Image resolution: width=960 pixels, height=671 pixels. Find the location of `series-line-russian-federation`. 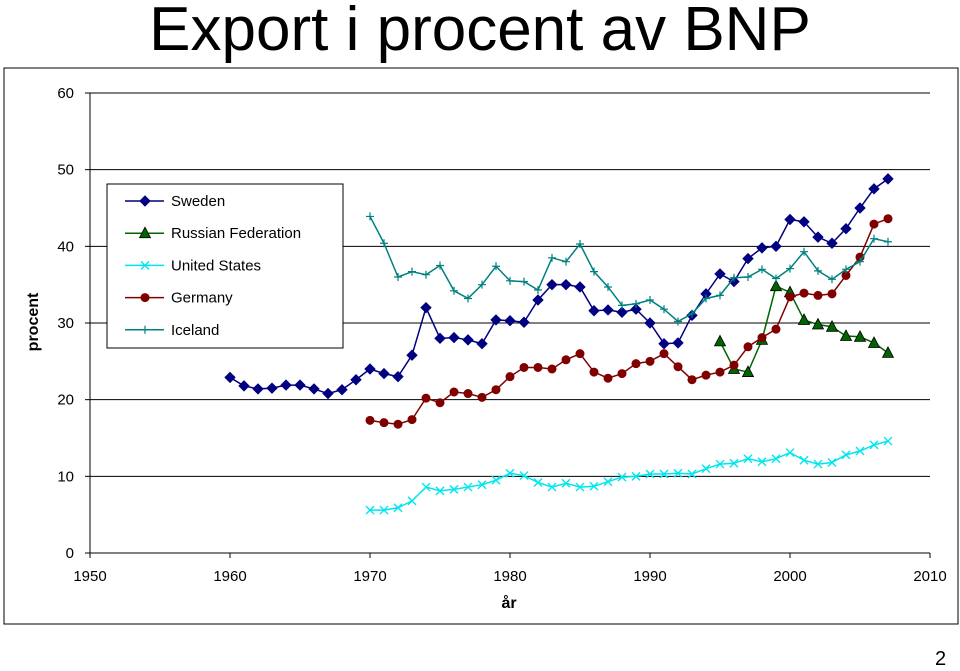

series-line-russian-federation is located at coordinates (804, 329).